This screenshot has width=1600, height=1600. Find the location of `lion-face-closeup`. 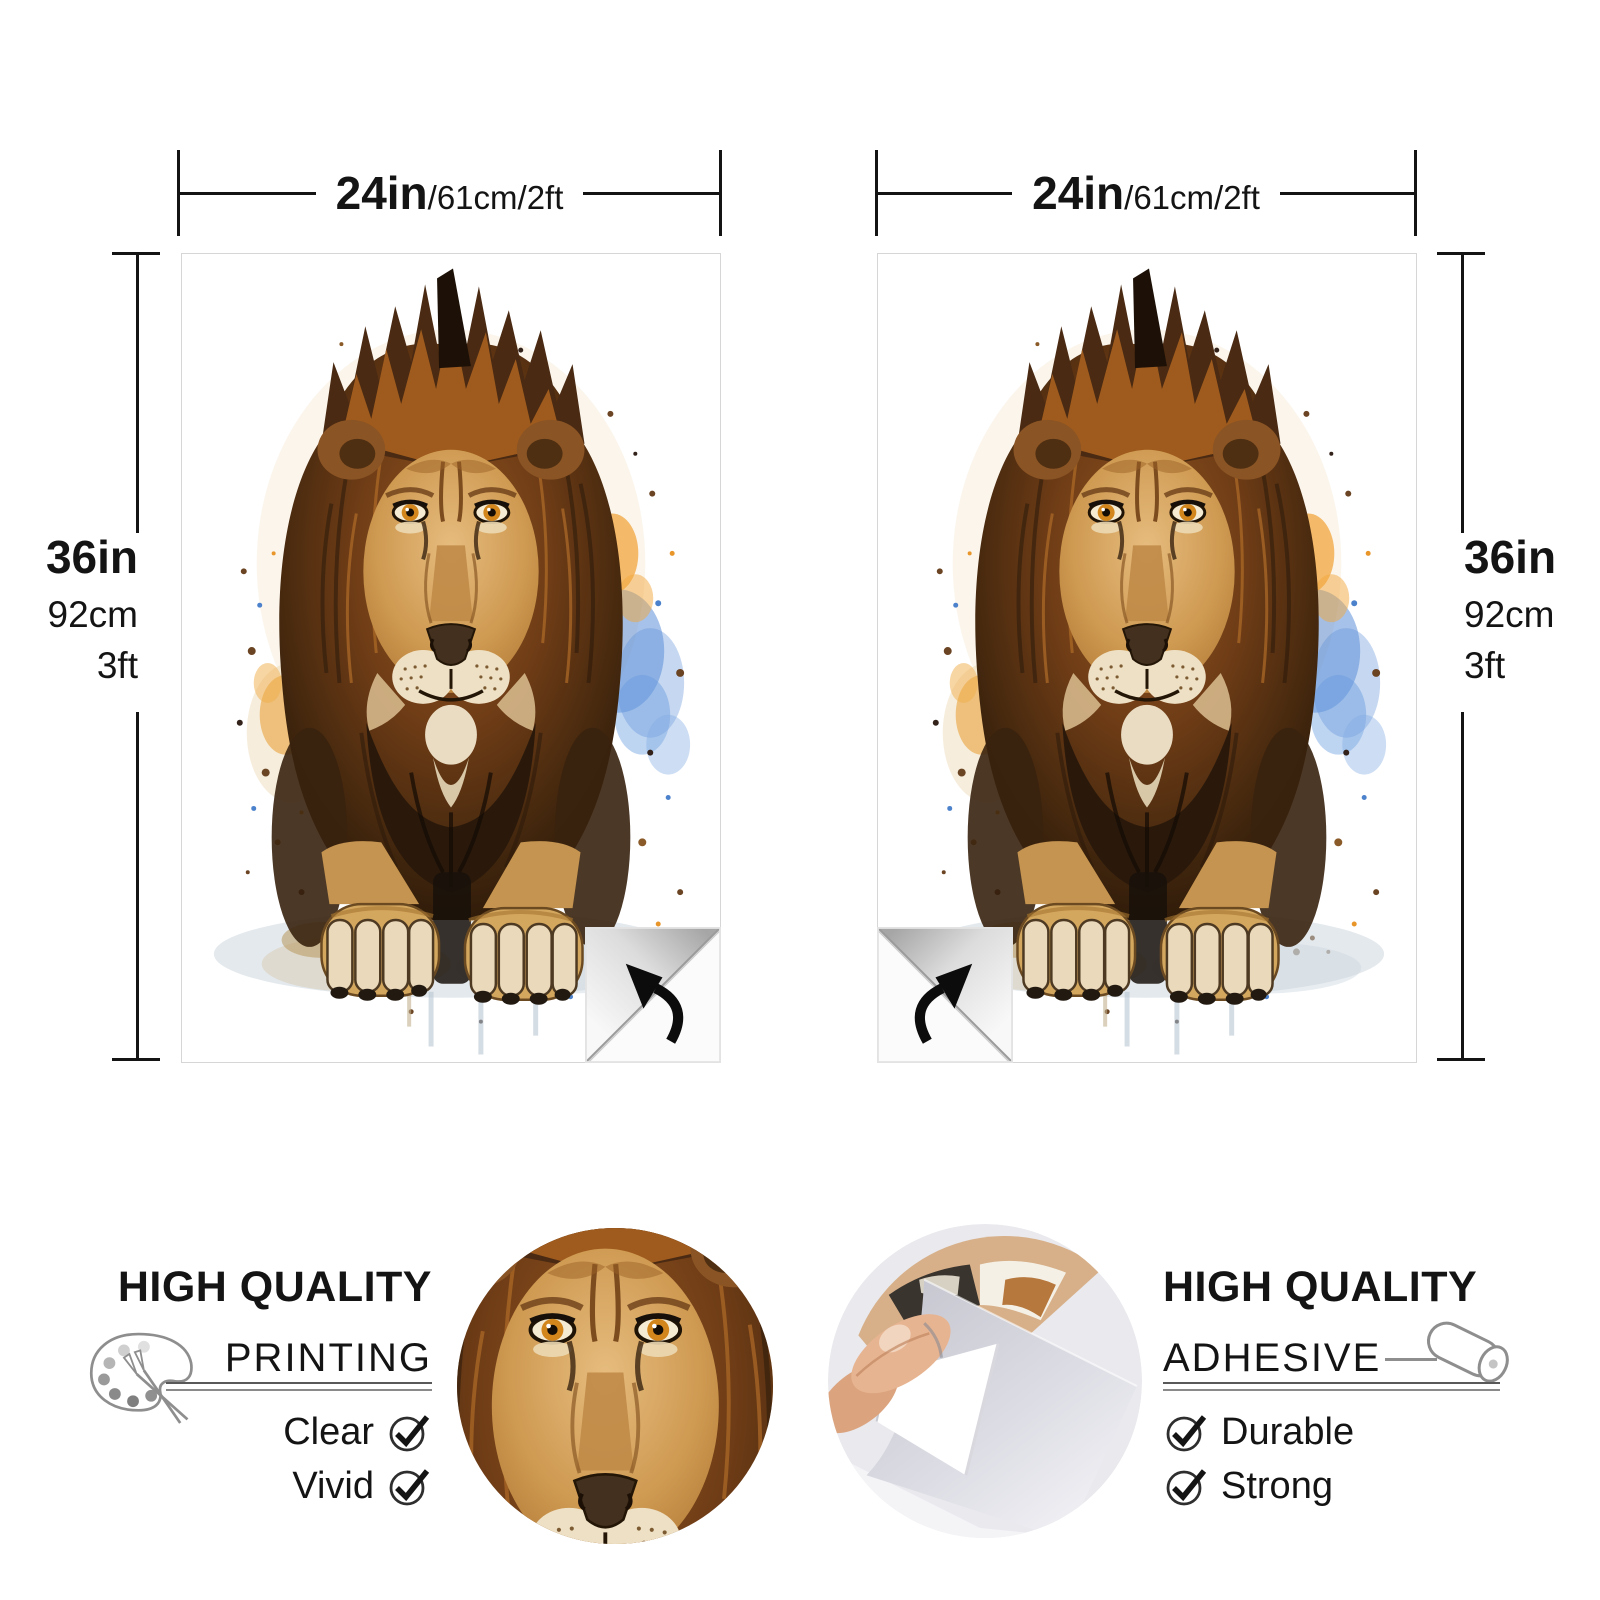

lion-face-closeup is located at coordinates (615, 1386).